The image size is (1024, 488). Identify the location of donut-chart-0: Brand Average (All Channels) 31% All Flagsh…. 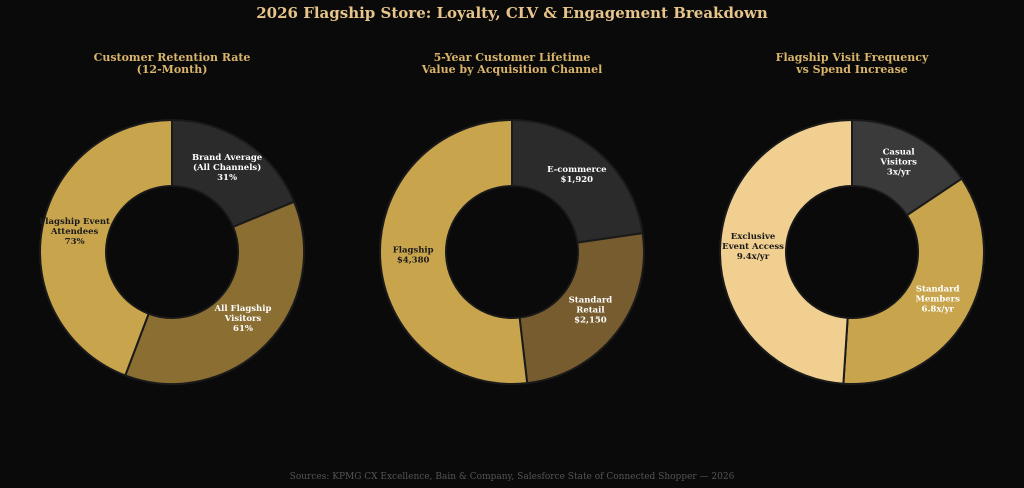
(172, 251).